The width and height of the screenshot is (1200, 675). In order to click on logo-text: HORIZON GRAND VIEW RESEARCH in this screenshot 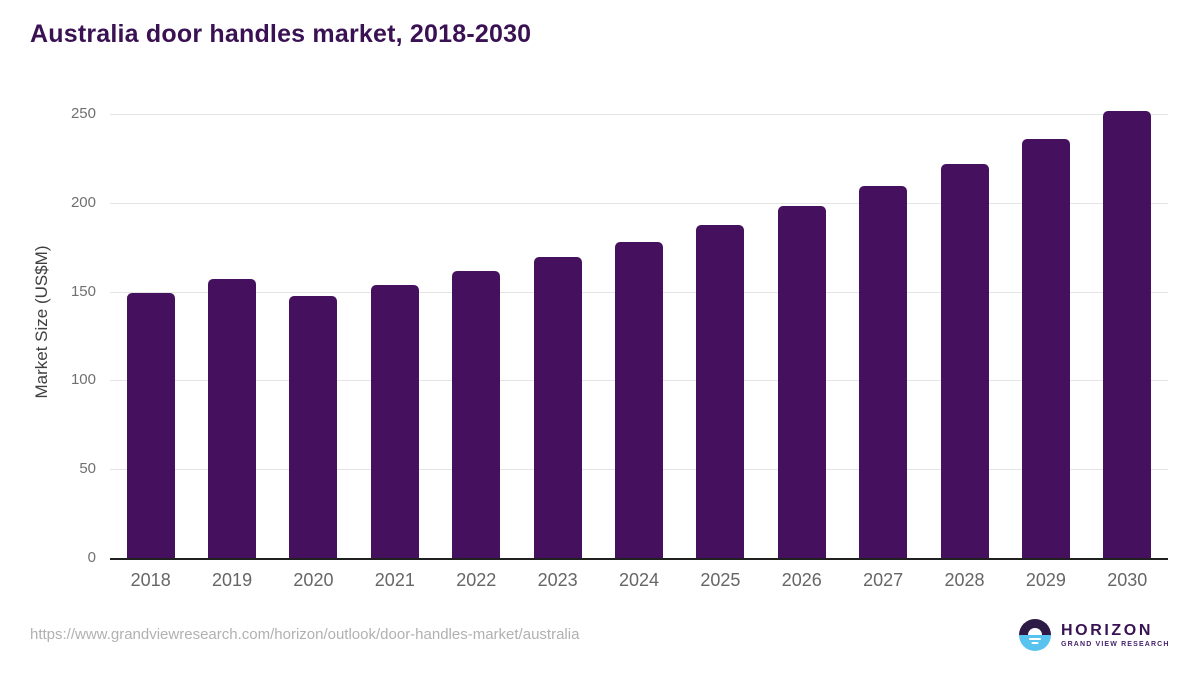, I will do `click(1115, 635)`.